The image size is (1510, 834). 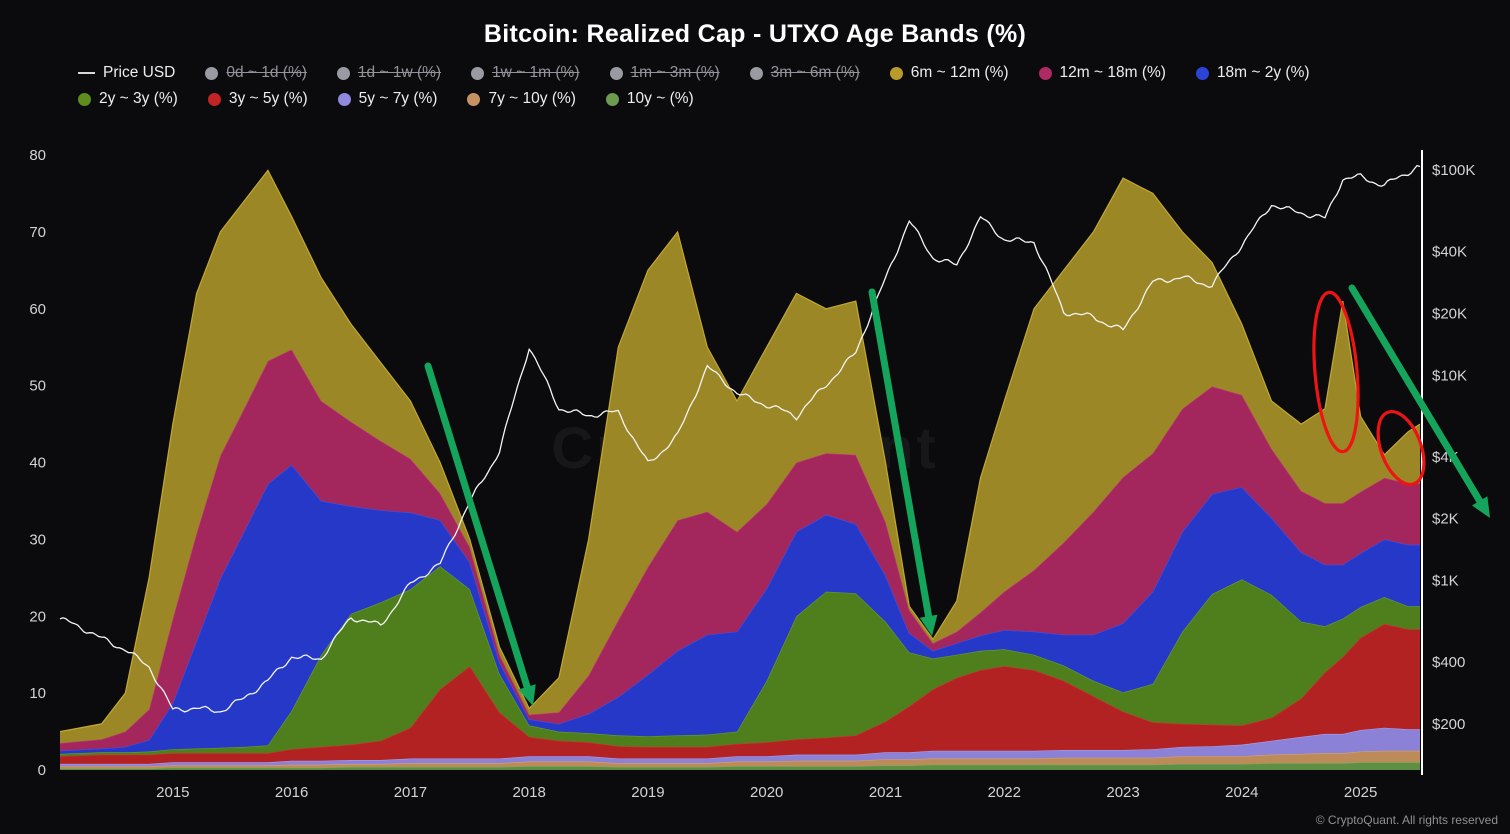 I want to click on x-axis-tick: 2021, so click(x=885, y=792).